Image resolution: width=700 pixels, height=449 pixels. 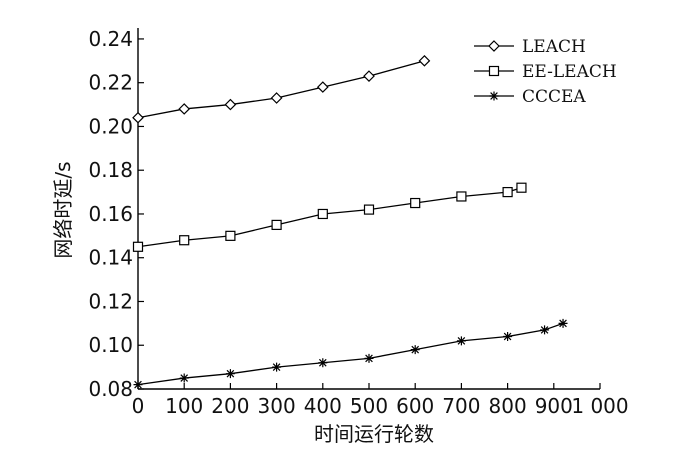 I want to click on y-tick-label: 0.24, so click(x=110, y=39).